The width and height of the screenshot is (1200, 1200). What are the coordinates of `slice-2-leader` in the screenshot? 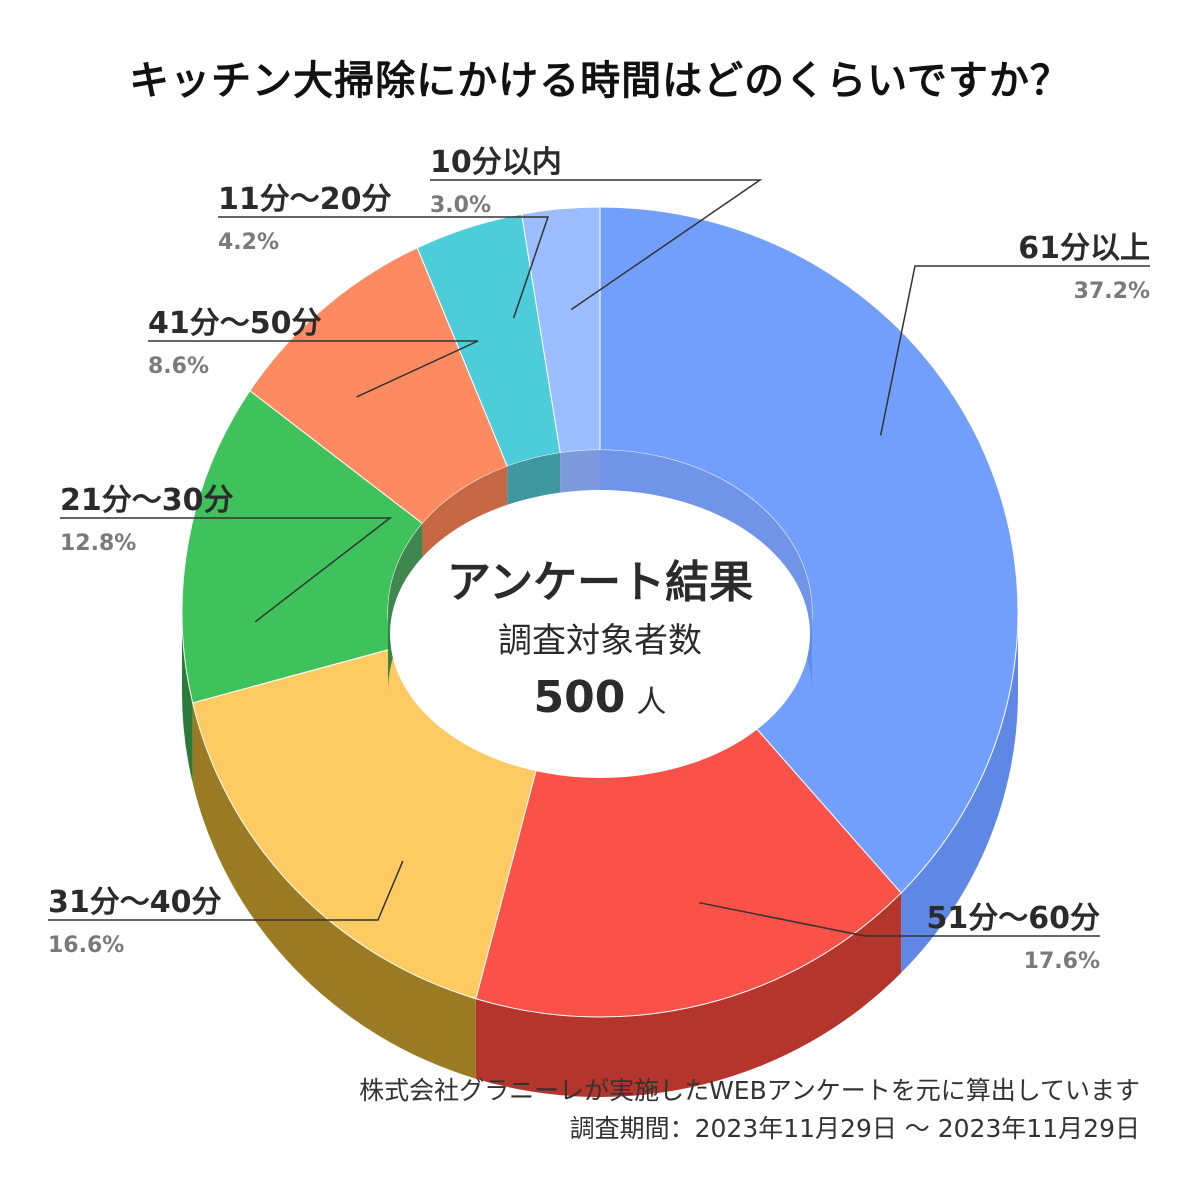 It's located at (226, 890).